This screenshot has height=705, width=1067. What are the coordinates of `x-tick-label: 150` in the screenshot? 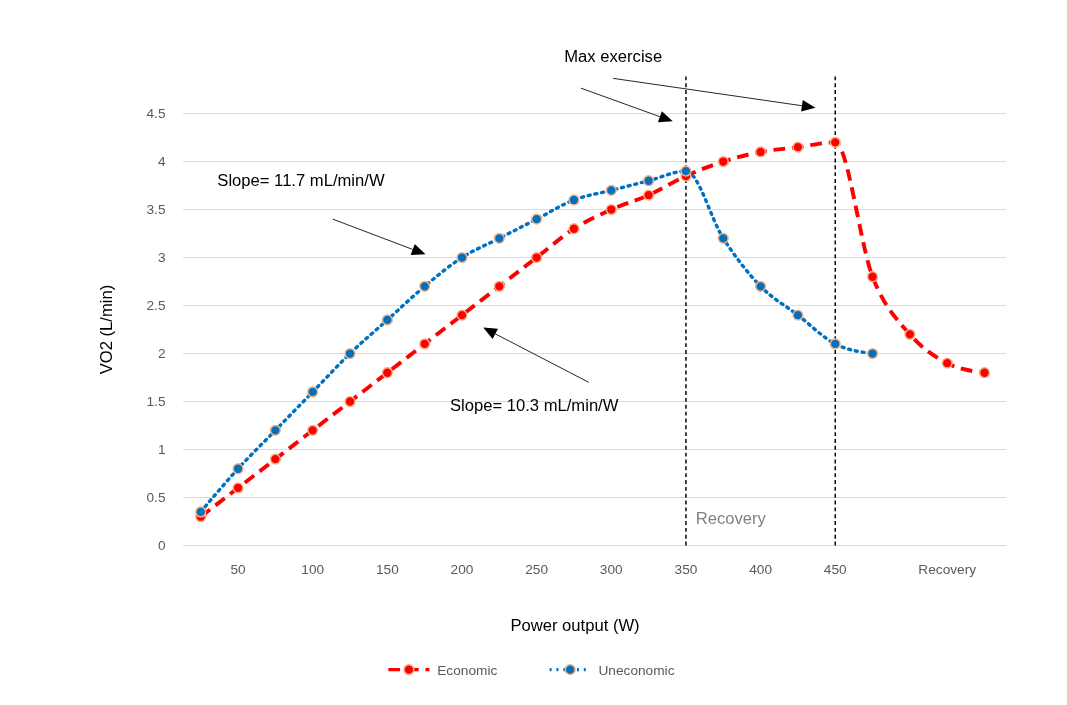 It's located at (387, 569).